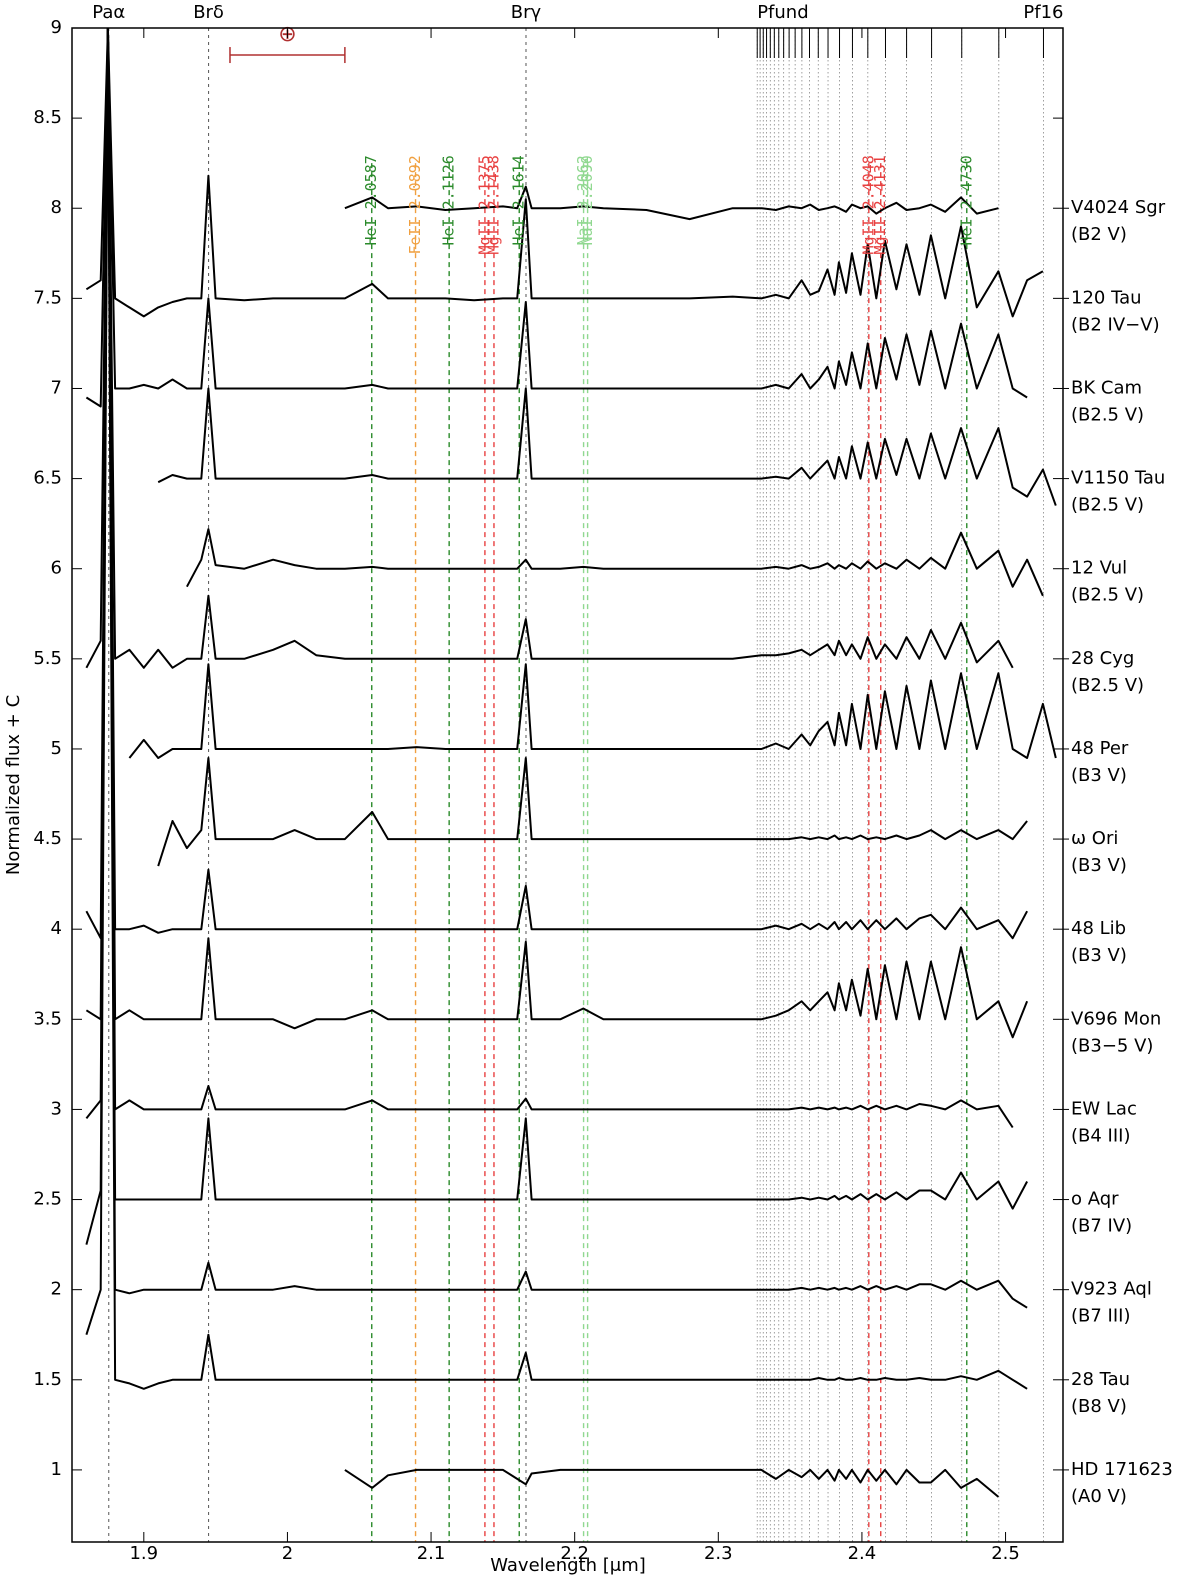 The width and height of the screenshot is (1200, 1580). I want to click on series-name: EW Lac, so click(1104, 1108).